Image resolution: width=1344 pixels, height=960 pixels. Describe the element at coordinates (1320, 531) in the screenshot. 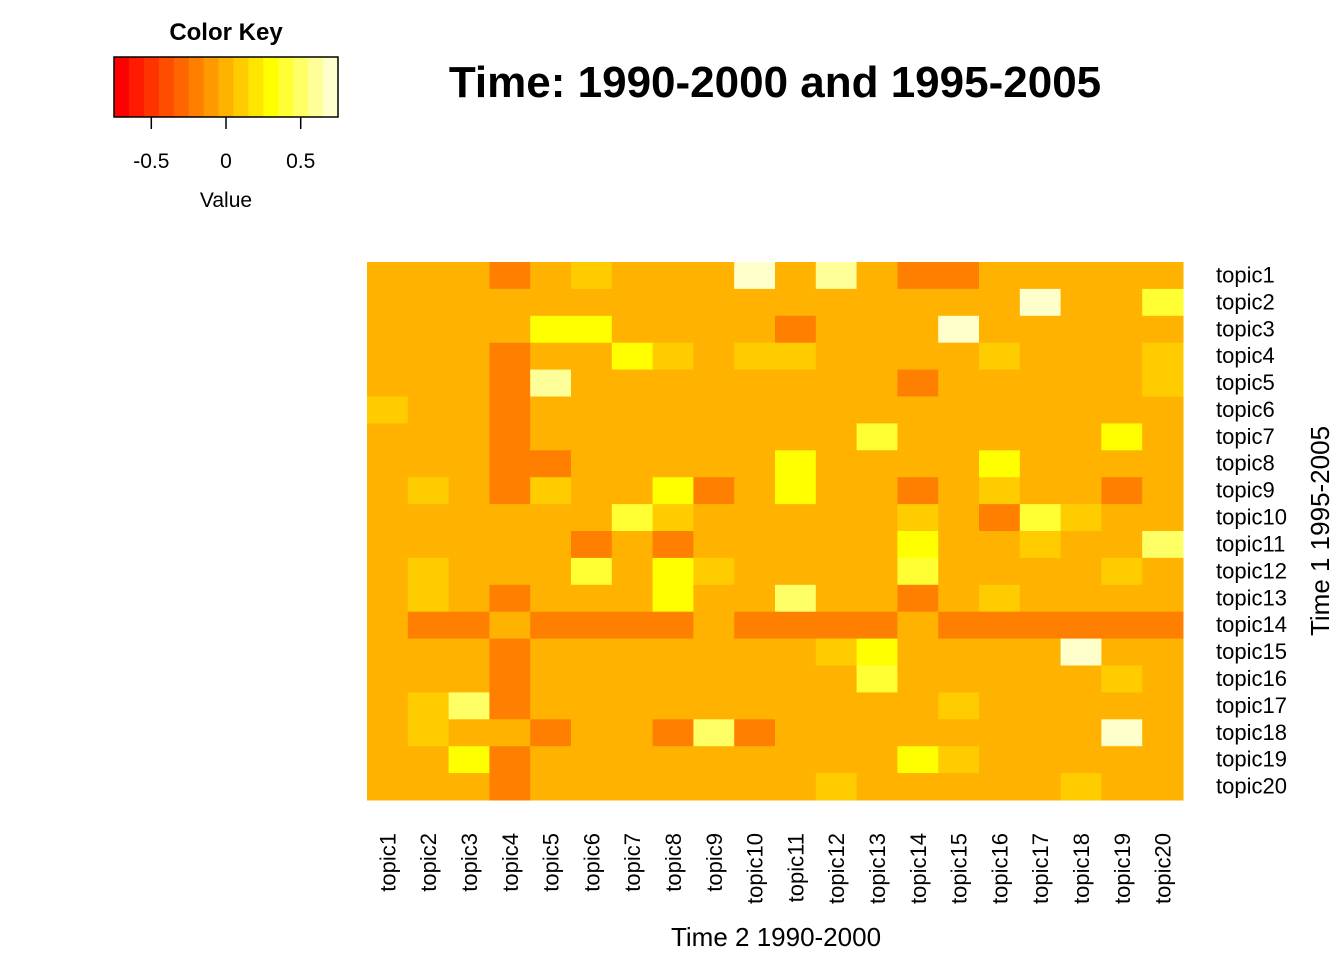

I see `y-axis-label: Time 1 1995-2005` at that location.